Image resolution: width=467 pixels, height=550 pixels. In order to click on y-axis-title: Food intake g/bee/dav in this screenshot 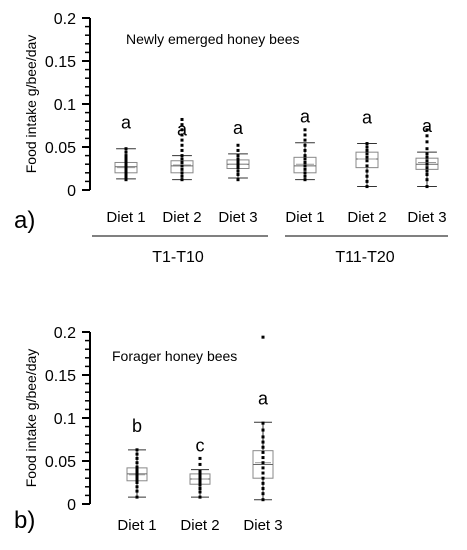, I will do `click(31, 104)`.